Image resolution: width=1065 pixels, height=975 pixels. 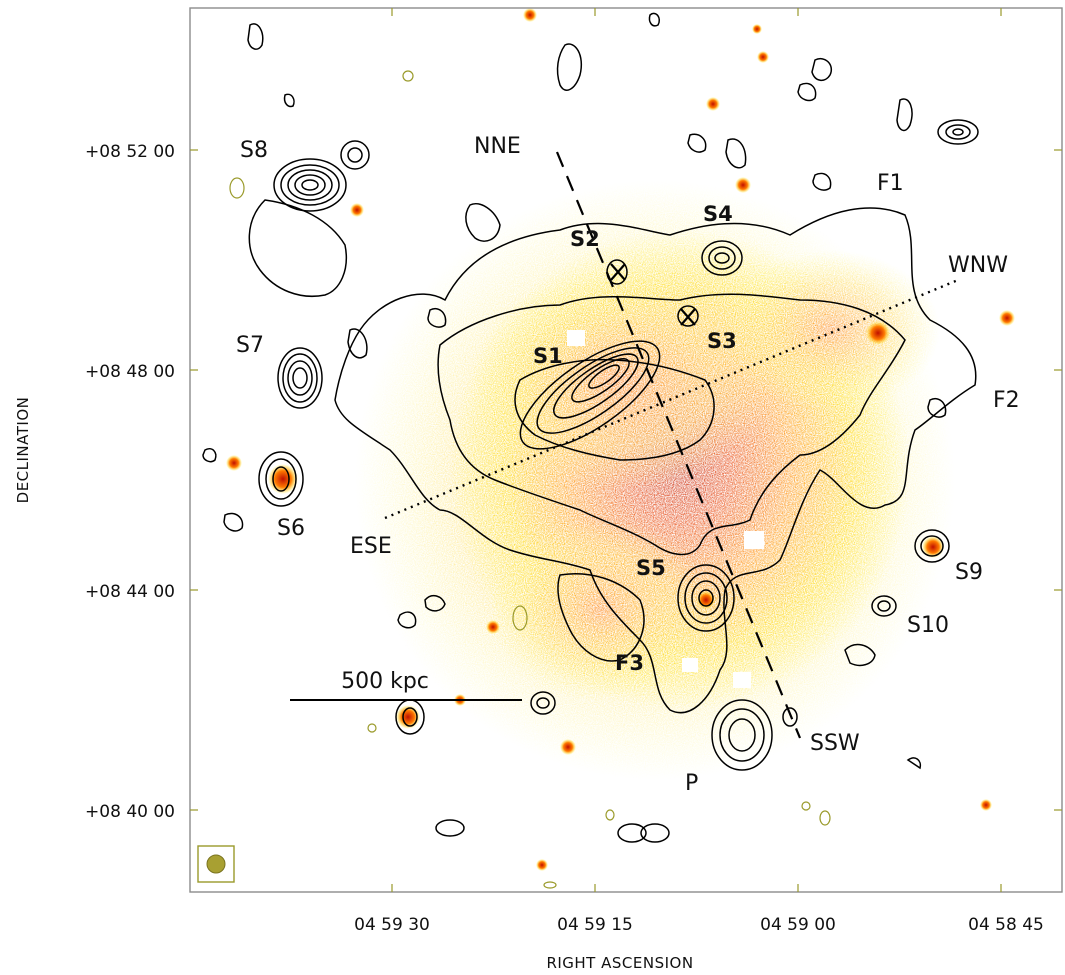 I want to click on scale-bar-label: 500 kpc, so click(x=385, y=681).